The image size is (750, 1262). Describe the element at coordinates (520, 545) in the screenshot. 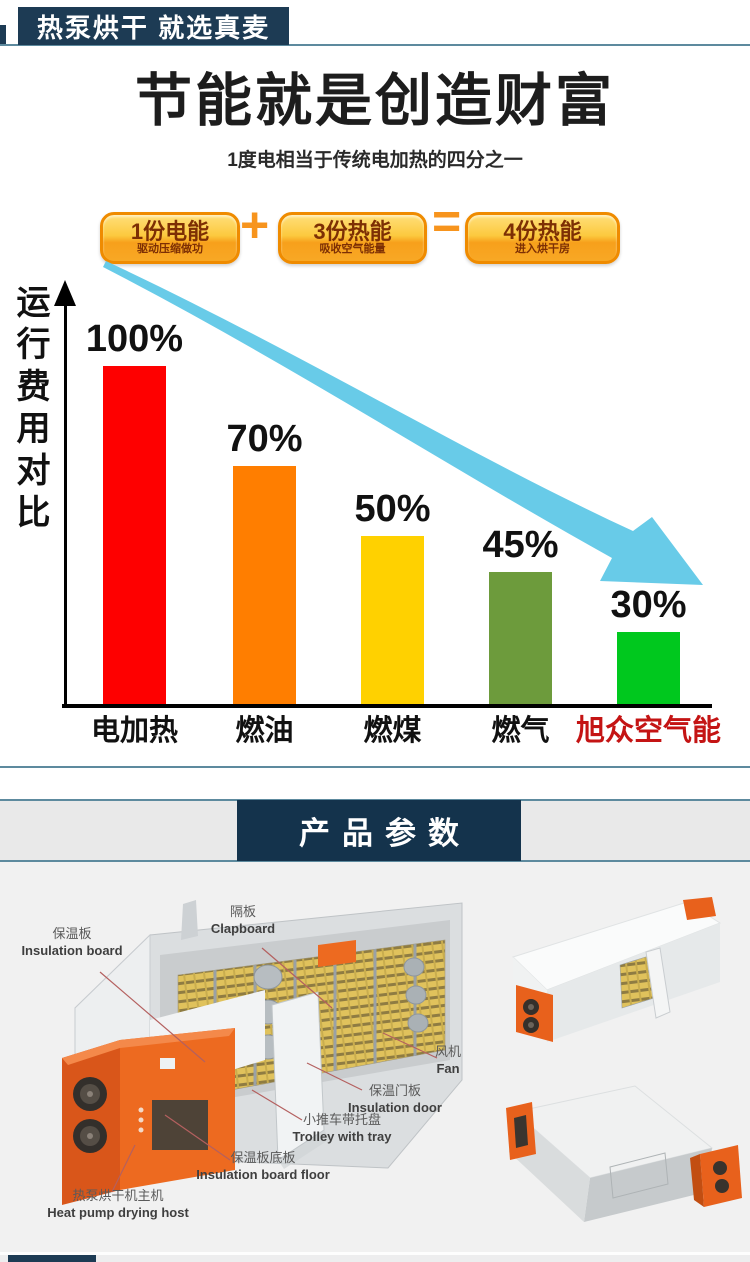

I see `bar-value-label: 45%` at that location.